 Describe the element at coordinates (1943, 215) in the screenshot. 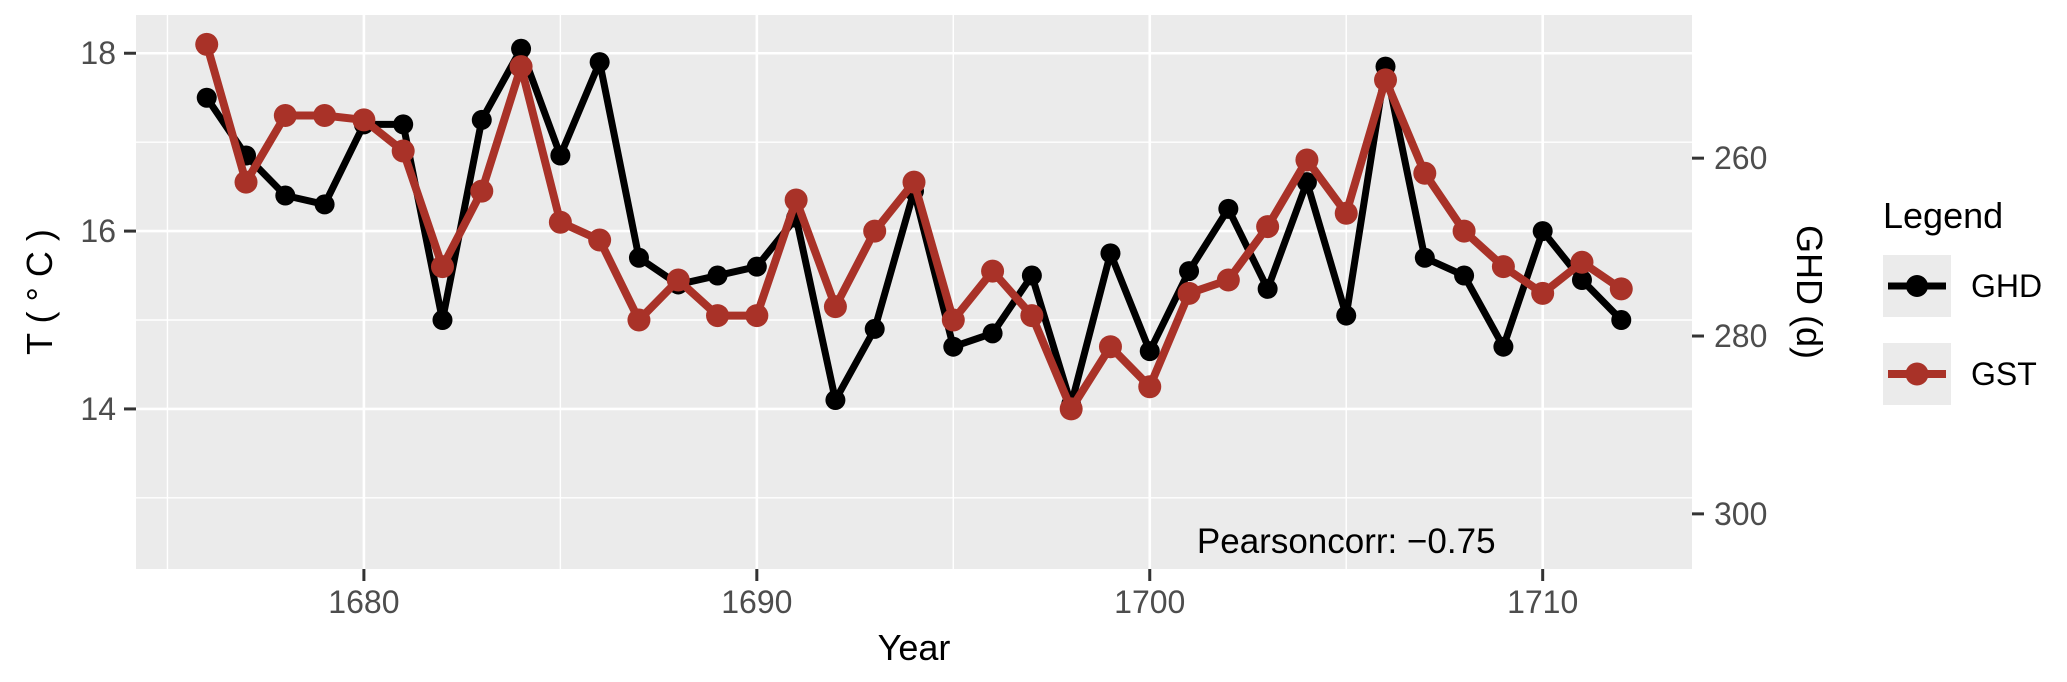

I see `legend-title: Legend` at that location.